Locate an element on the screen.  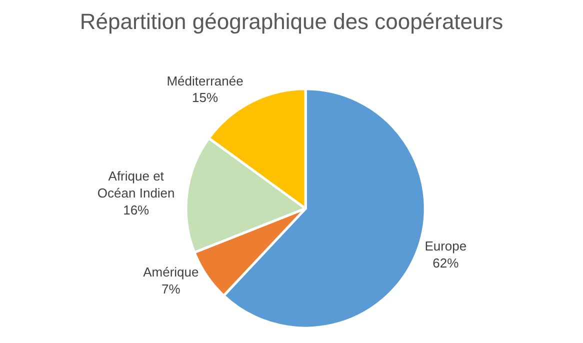
slice-label: Méditerranée is located at coordinates (205, 80).